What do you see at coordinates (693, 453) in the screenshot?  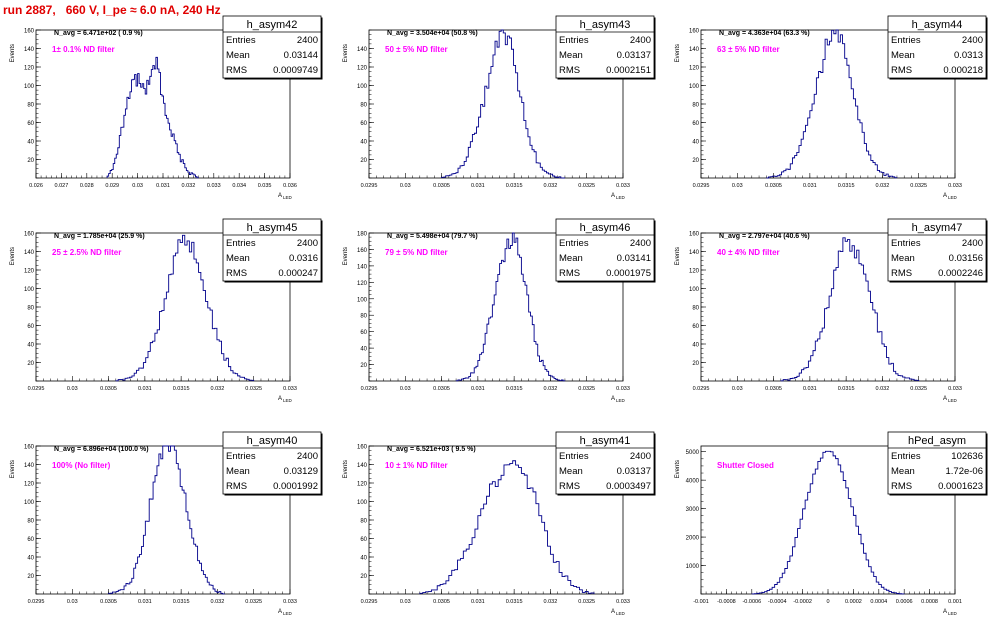 I see `y-tick-label: 5000` at bounding box center [693, 453].